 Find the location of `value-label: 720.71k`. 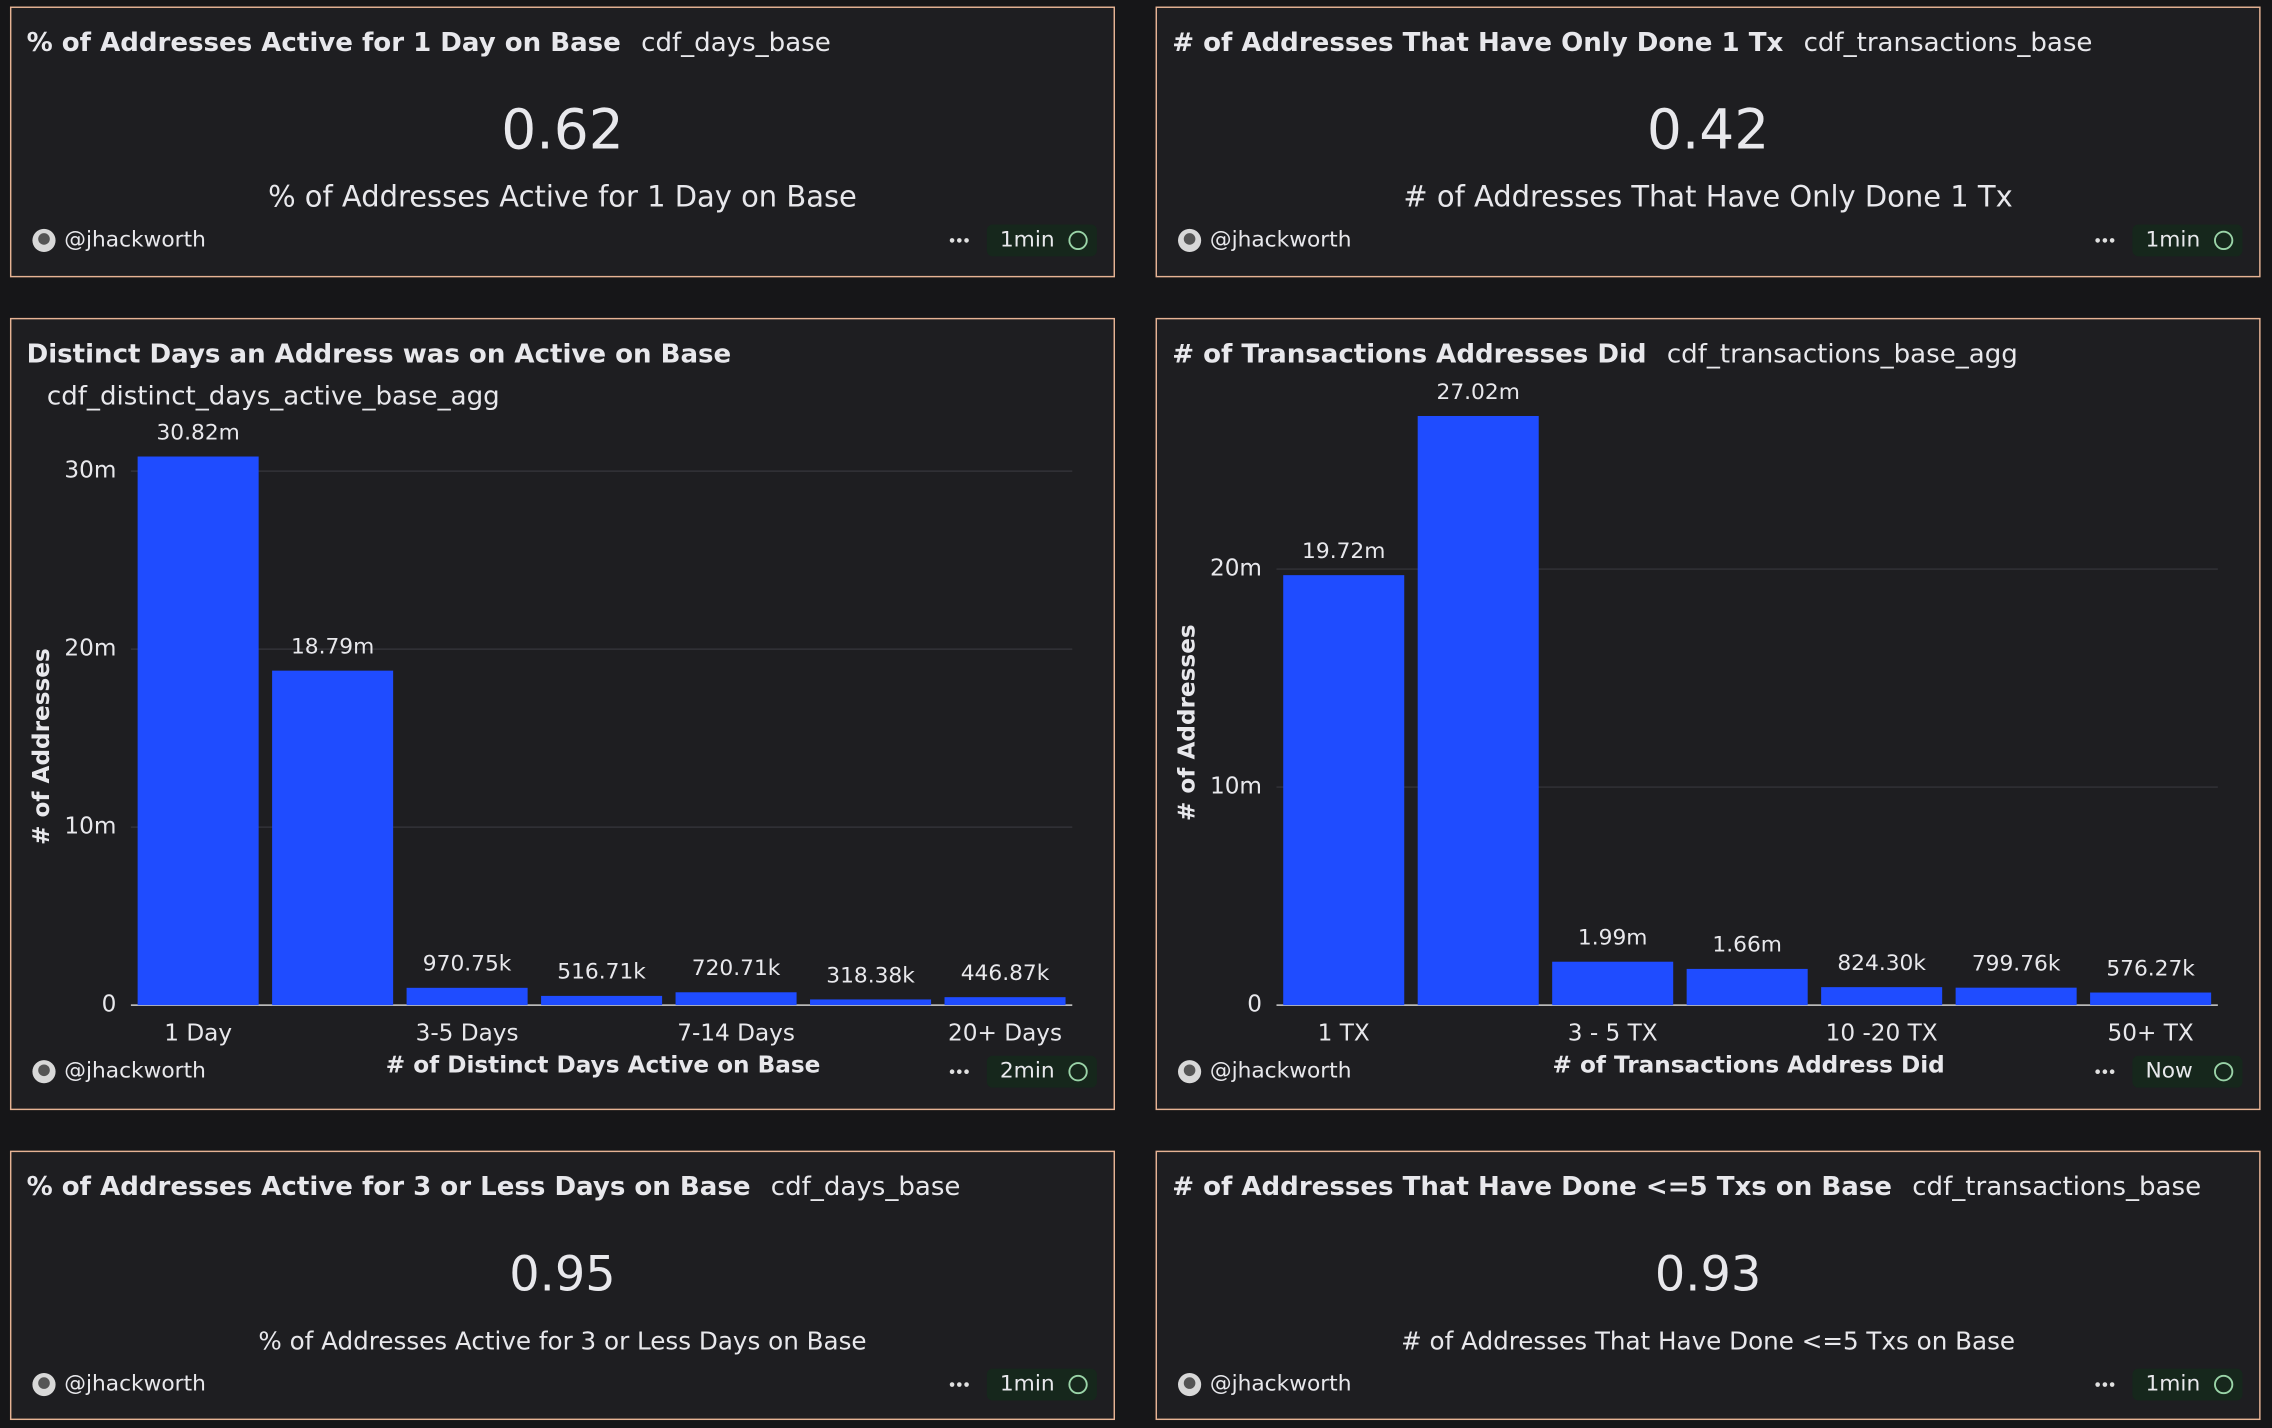

value-label: 720.71k is located at coordinates (736, 968).